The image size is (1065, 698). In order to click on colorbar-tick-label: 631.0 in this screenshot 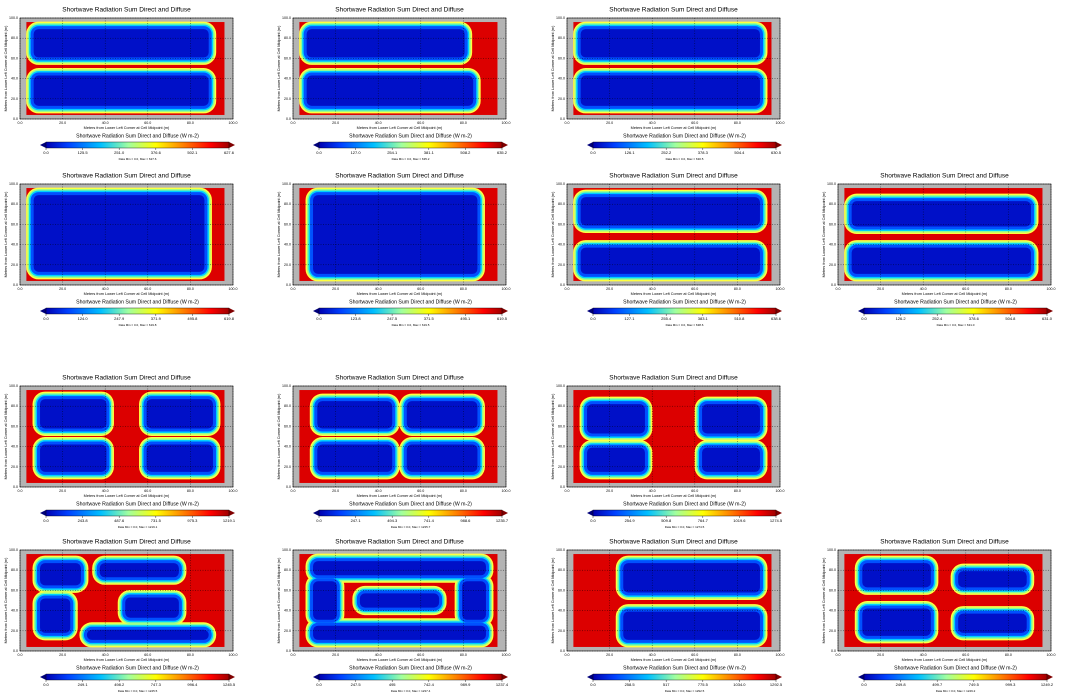, I will do `click(1047, 318)`.